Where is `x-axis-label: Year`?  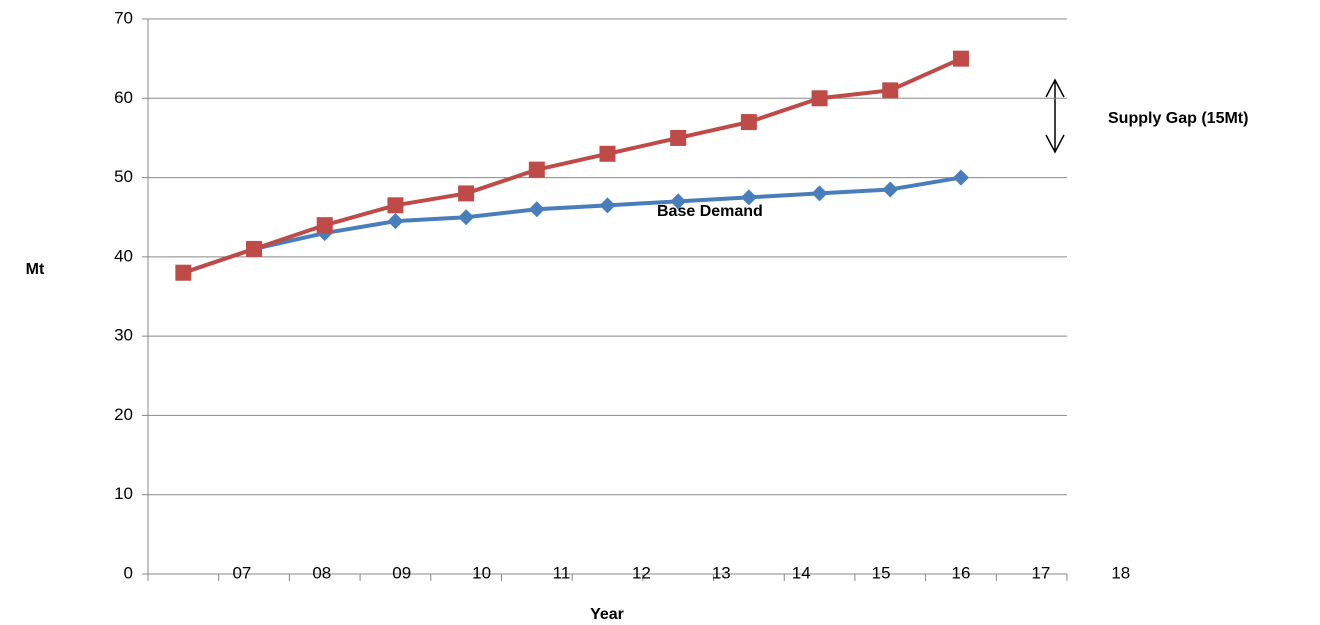
x-axis-label: Year is located at coordinates (607, 614).